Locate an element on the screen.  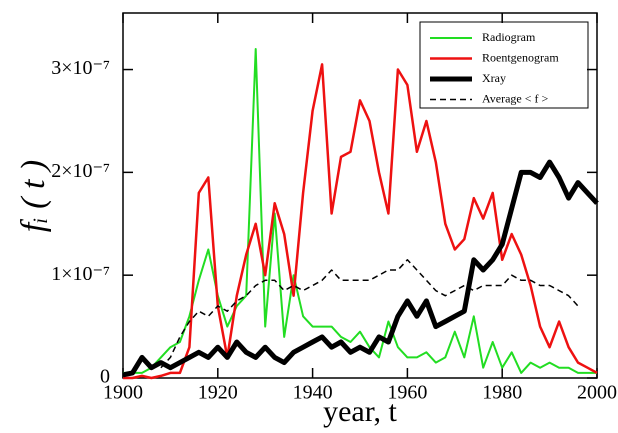
y-axis-label: fᵢ ( t ) is located at coordinates (33, 196).